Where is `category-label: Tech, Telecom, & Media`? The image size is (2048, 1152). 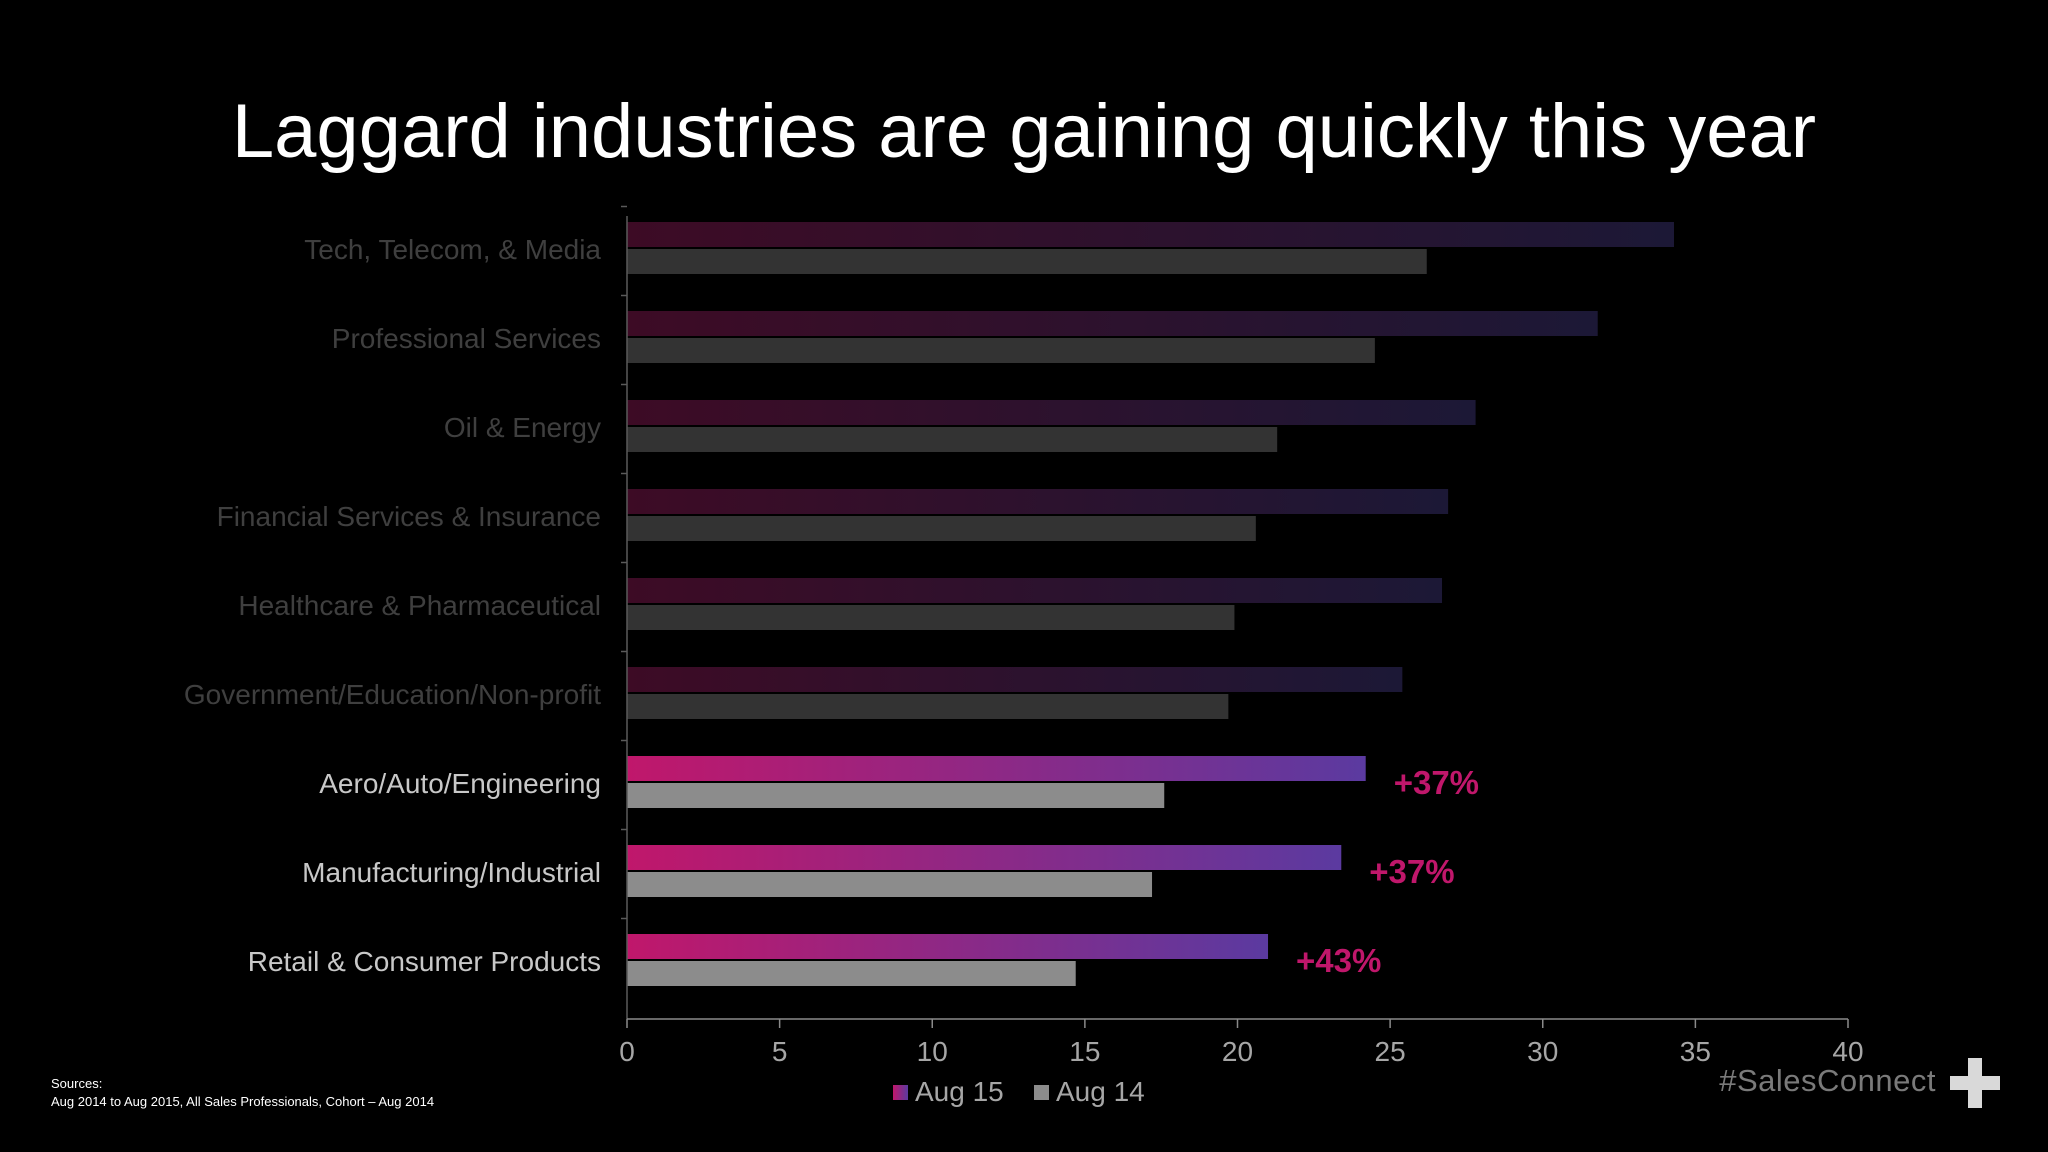 category-label: Tech, Telecom, & Media is located at coordinates (452, 249).